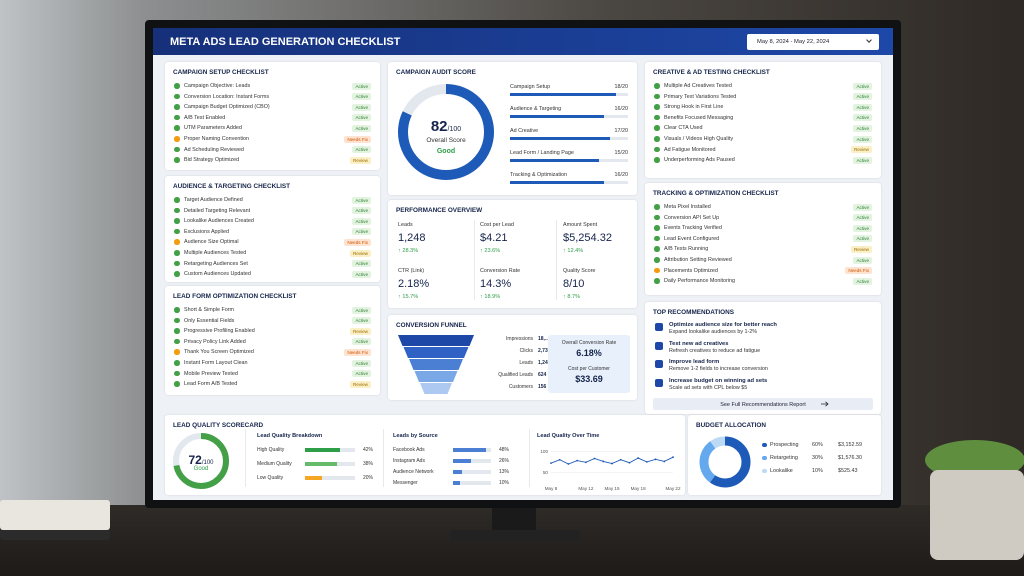  I want to click on score-line: 72/100, so click(201, 460).